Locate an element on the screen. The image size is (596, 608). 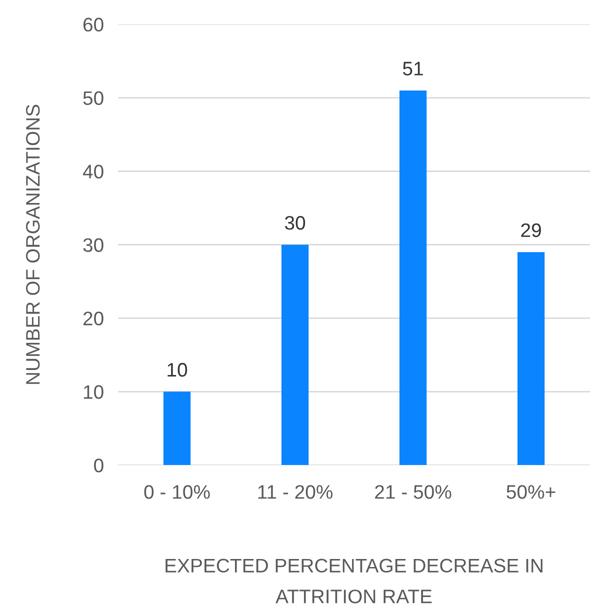
x-tick-label: 0 - 10% is located at coordinates (177, 492).